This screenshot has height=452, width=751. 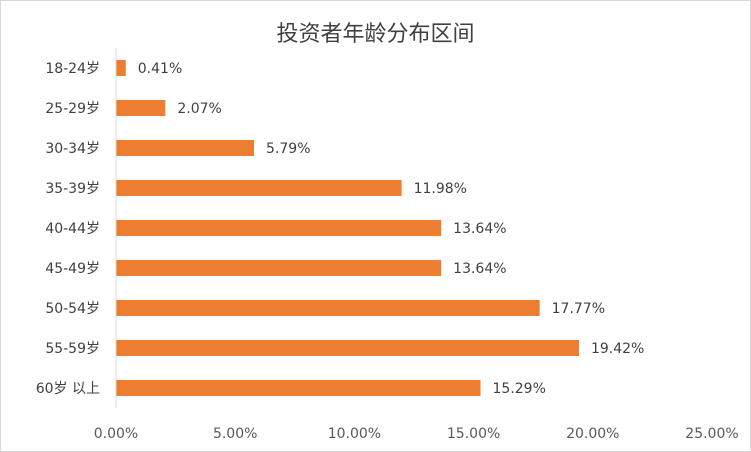 I want to click on category-label: 35-39岁, so click(x=72, y=189).